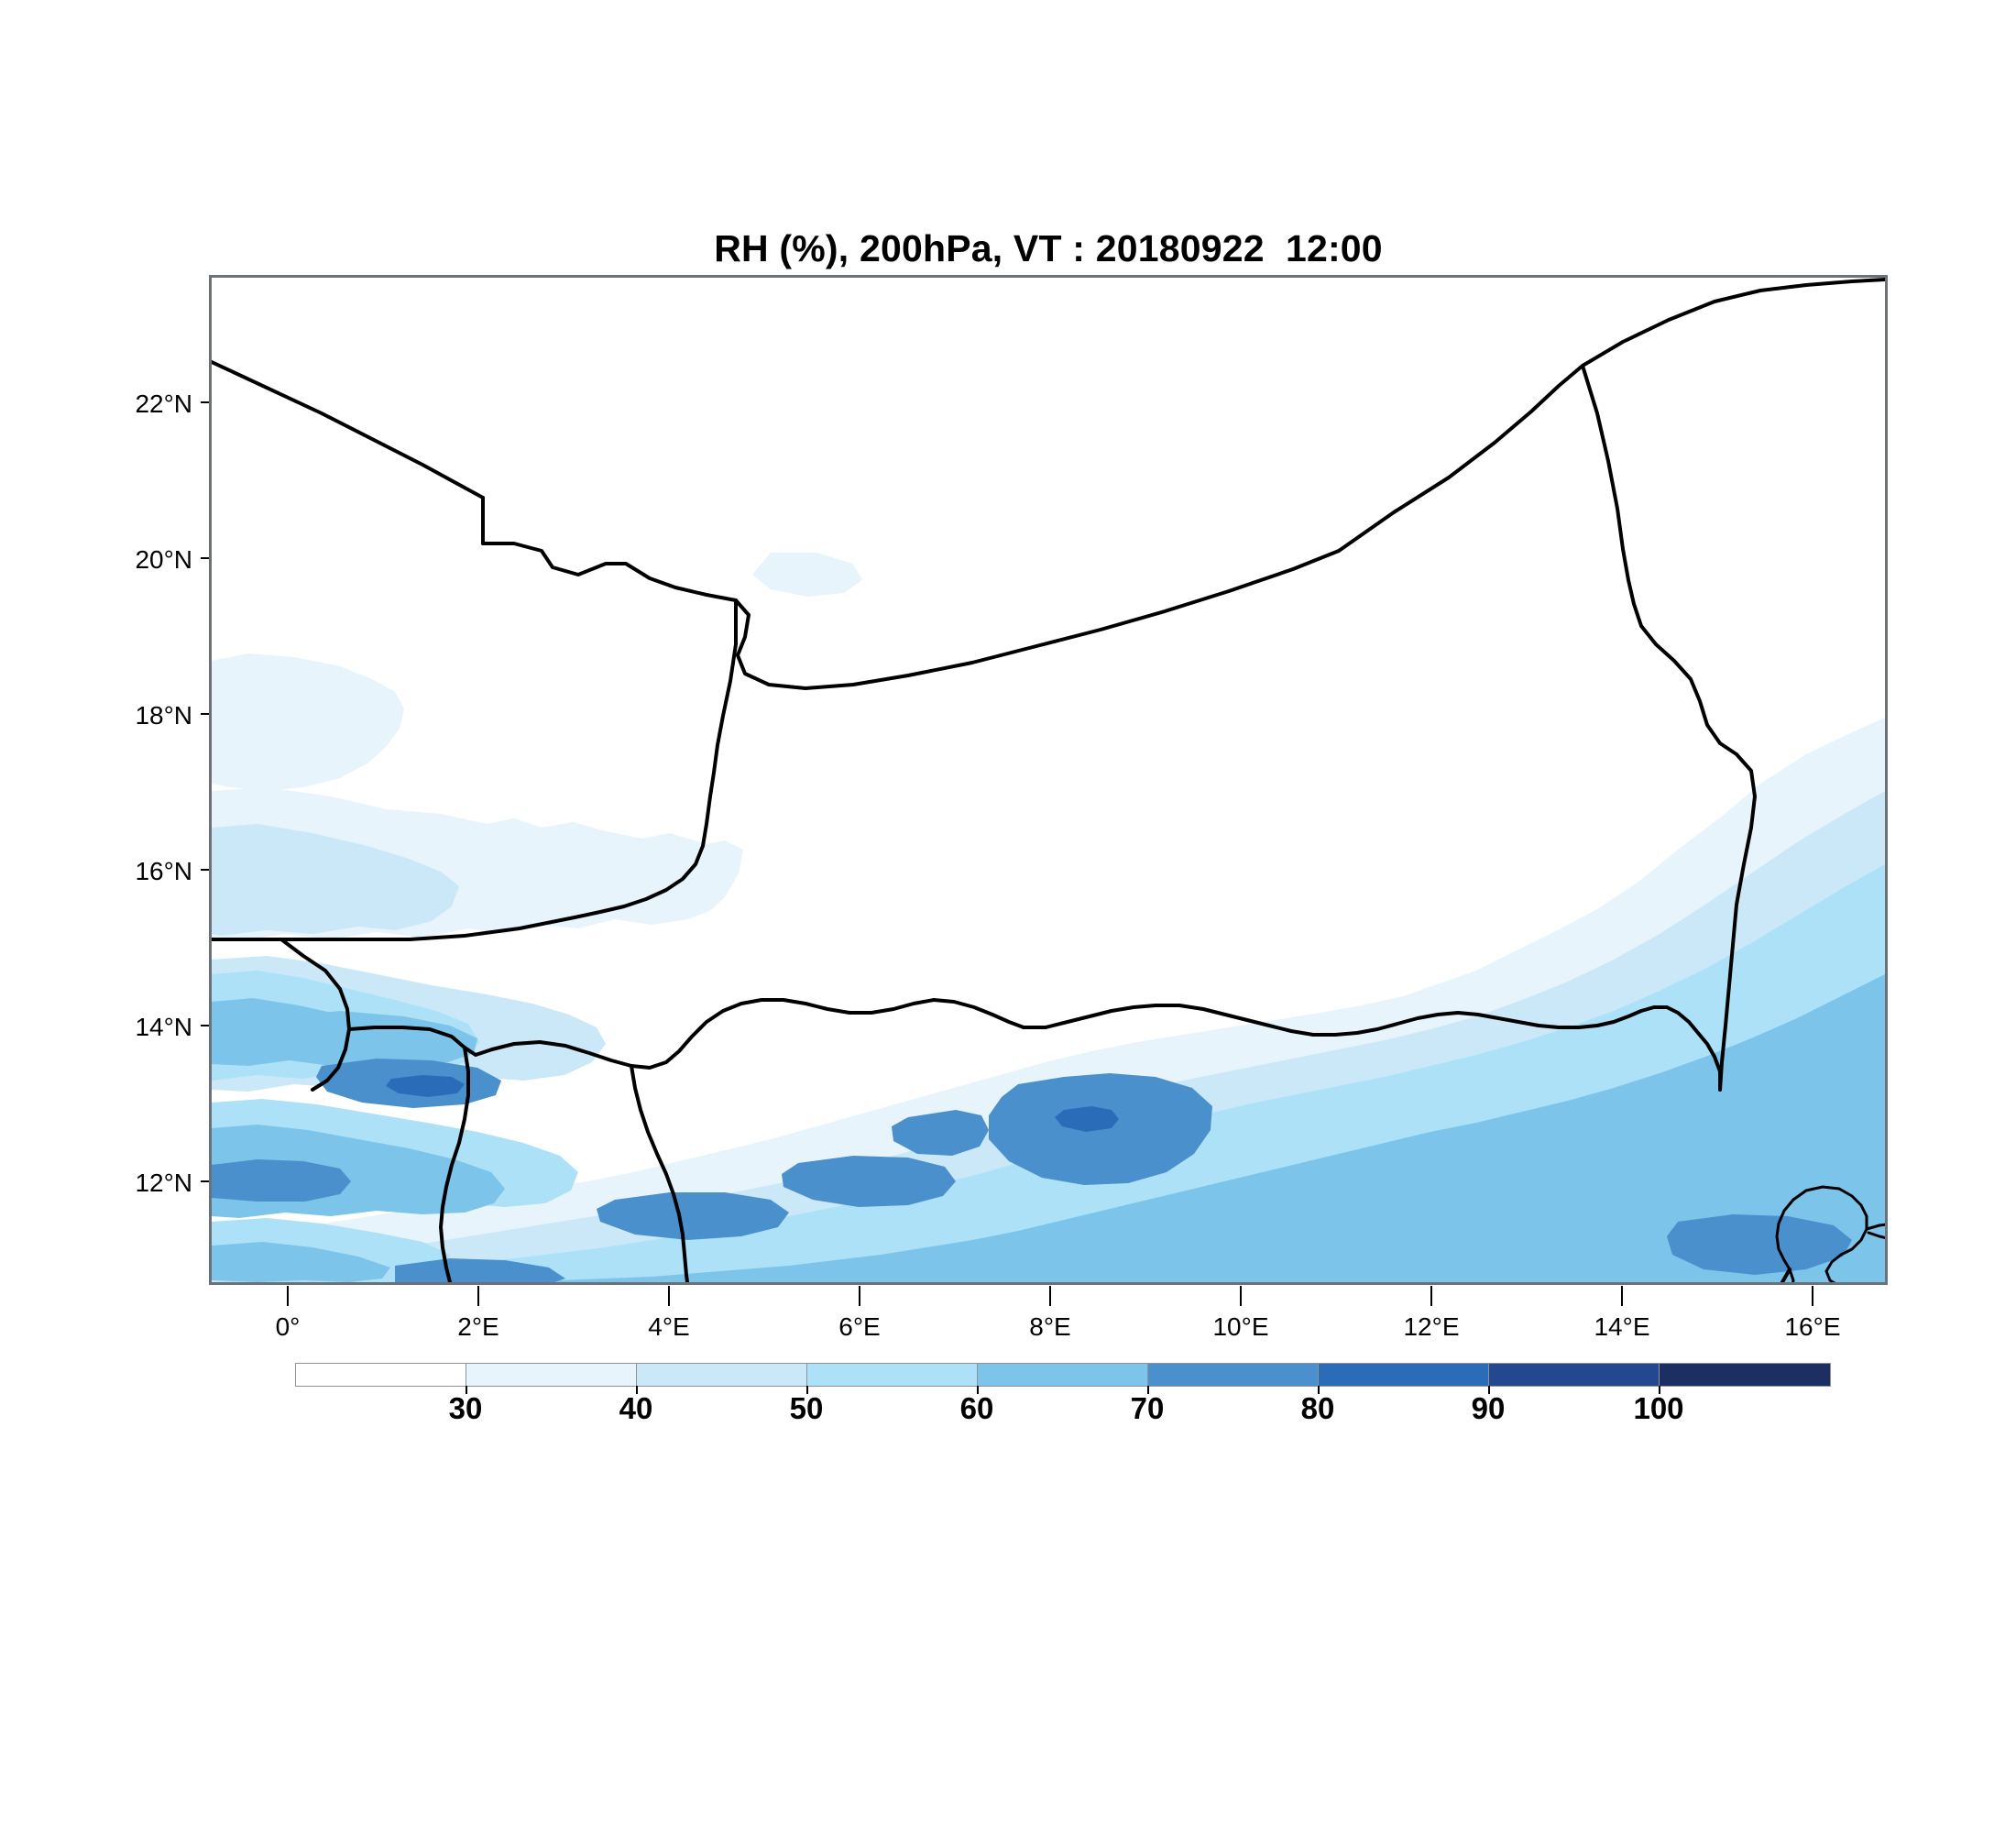 The height and width of the screenshot is (1833, 2016). I want to click on x-tick-label-10e: 10°E, so click(1240, 1326).